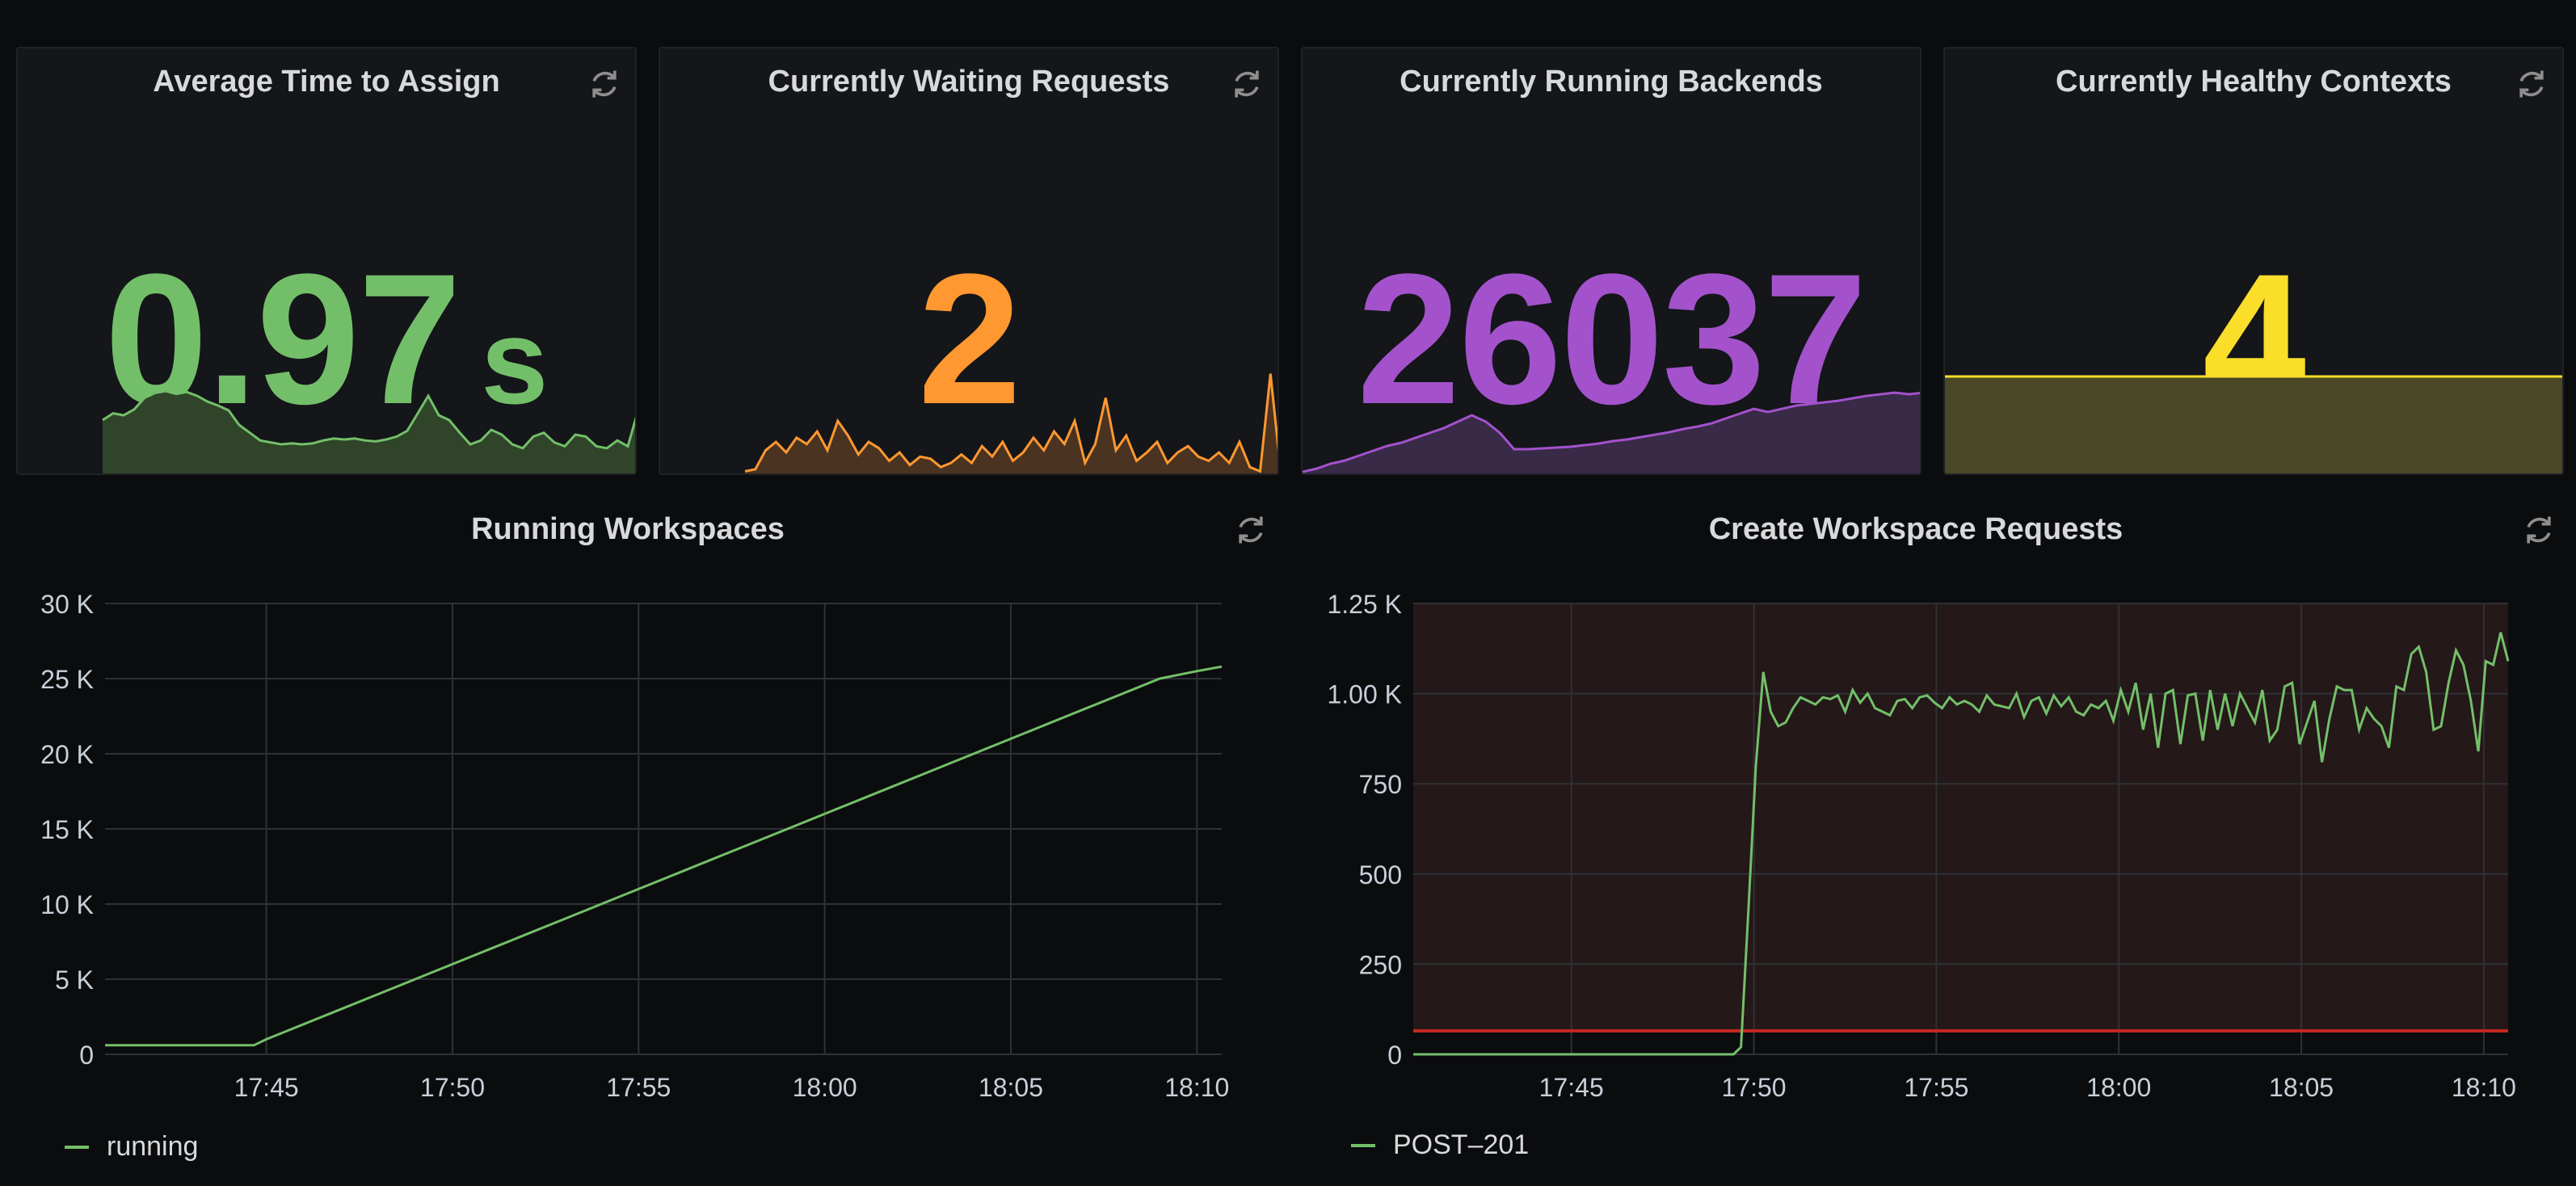 Image resolution: width=2576 pixels, height=1186 pixels. Describe the element at coordinates (515, 361) in the screenshot. I see `stat-unit: s` at that location.